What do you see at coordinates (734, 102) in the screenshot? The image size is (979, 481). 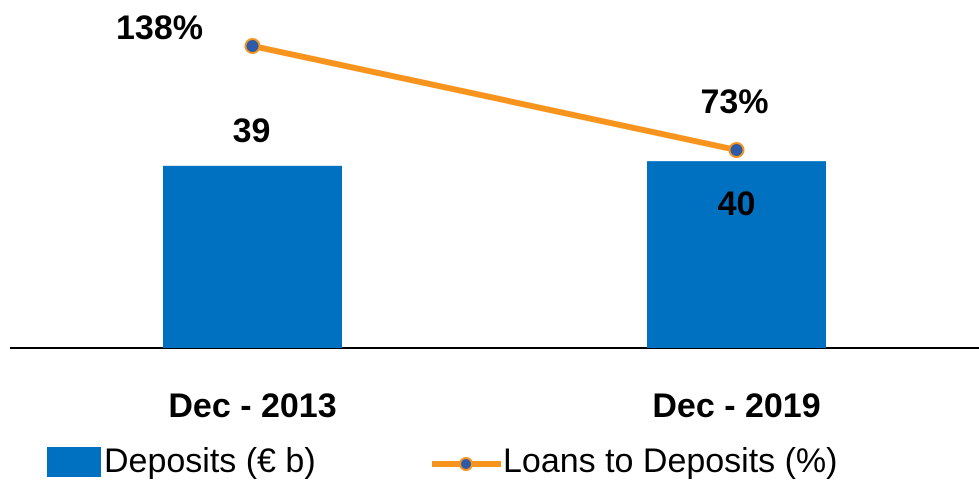 I see `line-value-label: 73%` at bounding box center [734, 102].